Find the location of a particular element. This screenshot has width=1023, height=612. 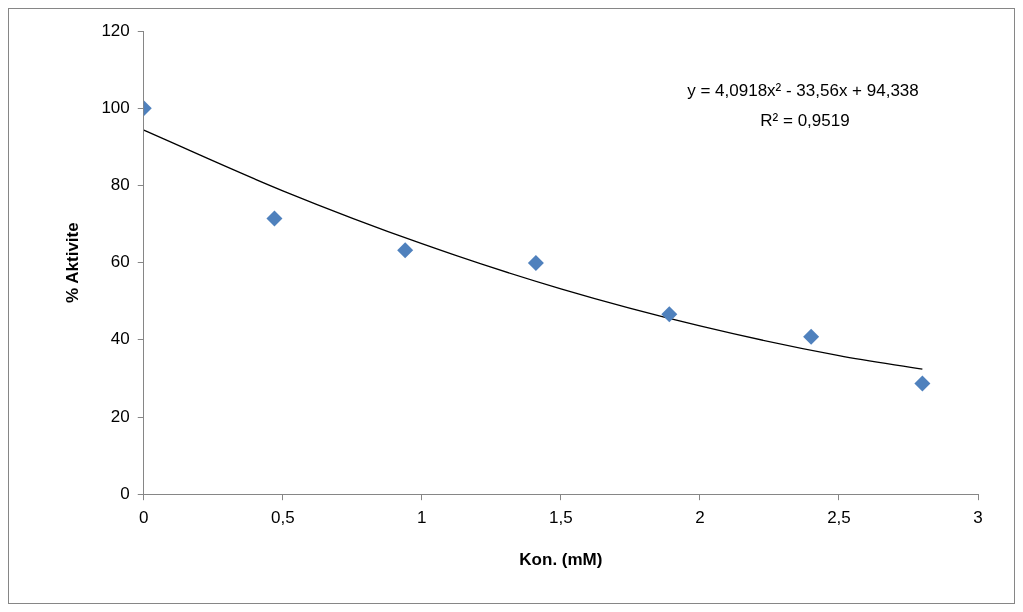

x-tick-label: 1,5 is located at coordinates (561, 518).